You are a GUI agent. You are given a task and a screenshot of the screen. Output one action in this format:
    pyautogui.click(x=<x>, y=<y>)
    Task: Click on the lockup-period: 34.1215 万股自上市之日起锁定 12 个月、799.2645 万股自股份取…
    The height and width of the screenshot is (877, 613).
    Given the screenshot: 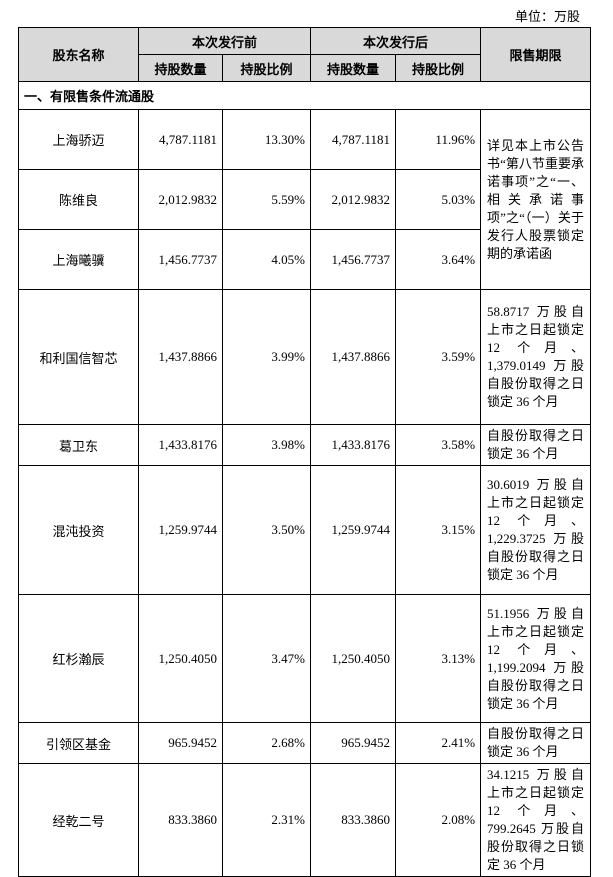 What is the action you would take?
    pyautogui.click(x=536, y=820)
    